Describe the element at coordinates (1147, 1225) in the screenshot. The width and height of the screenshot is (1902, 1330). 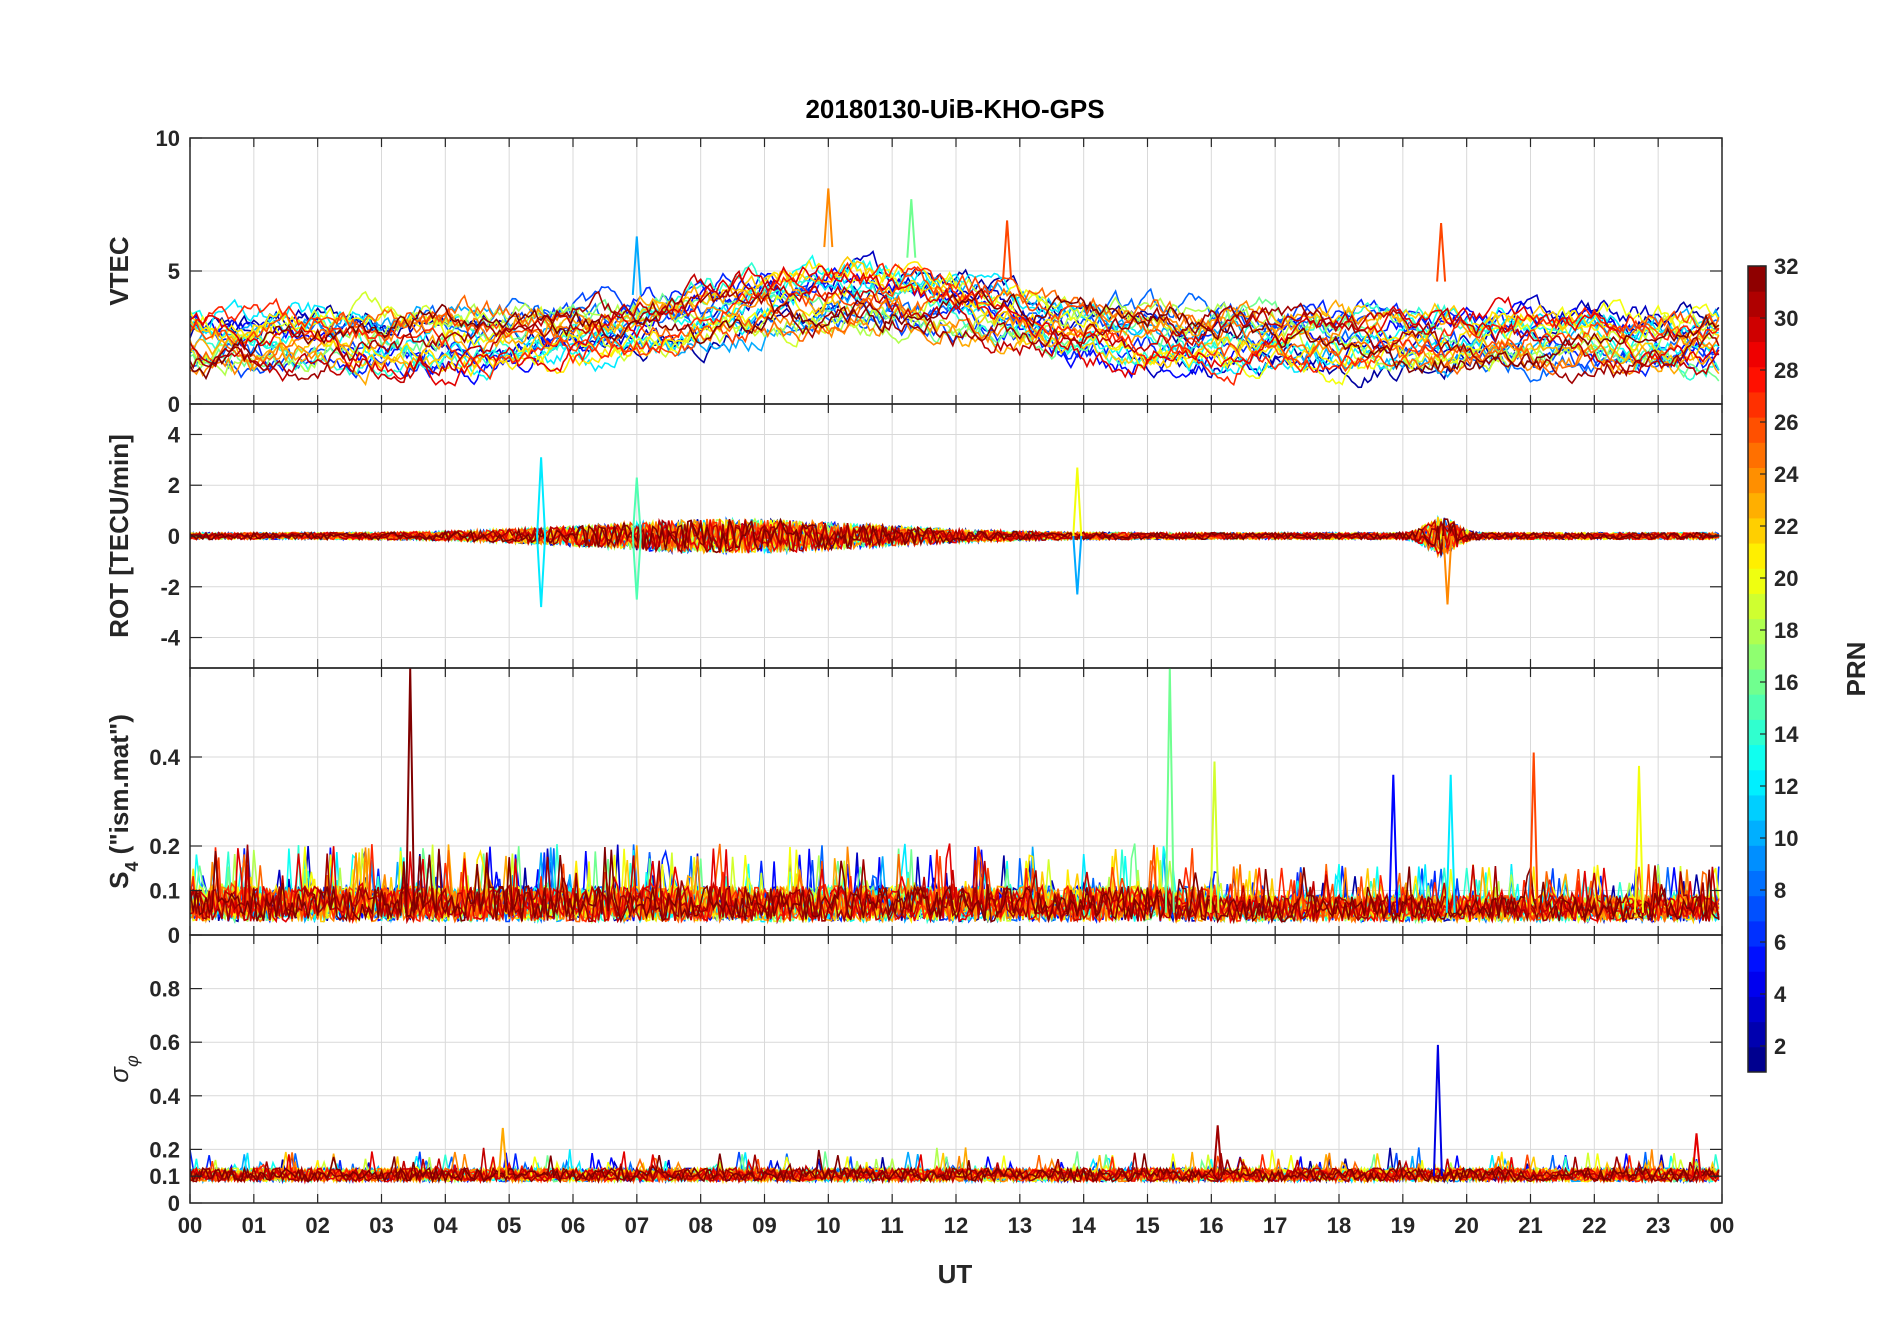
I see `x-tick-label: 15` at that location.